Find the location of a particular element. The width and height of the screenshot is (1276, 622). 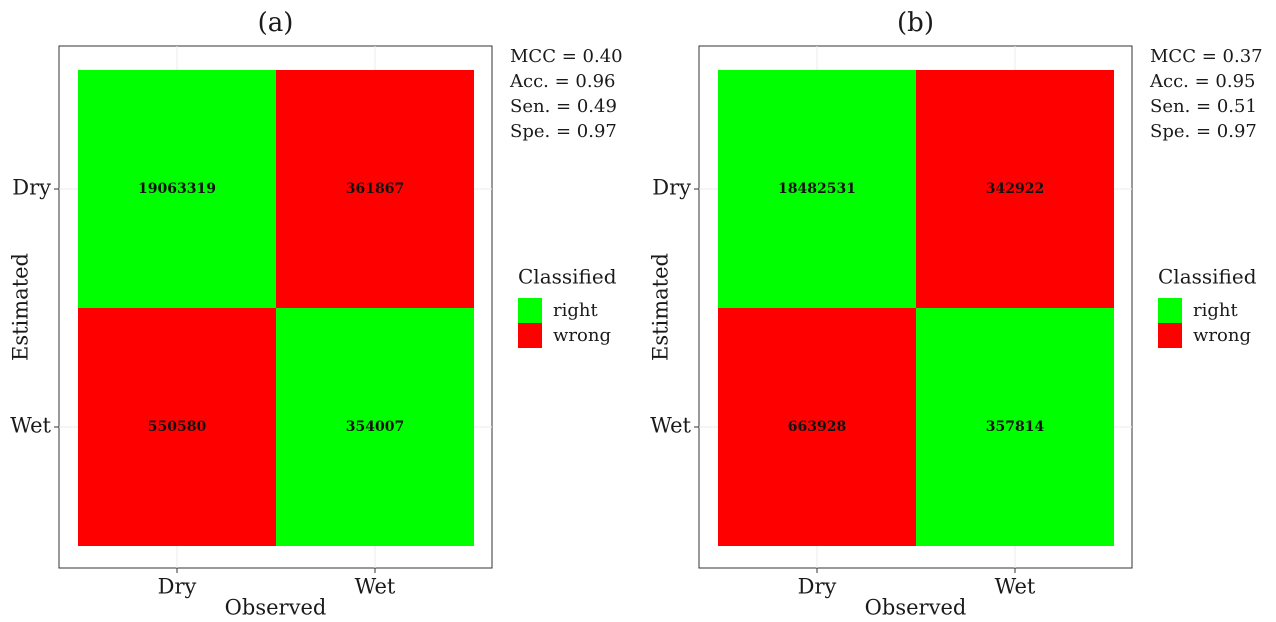

panel-title: (a) is located at coordinates (276, 23).